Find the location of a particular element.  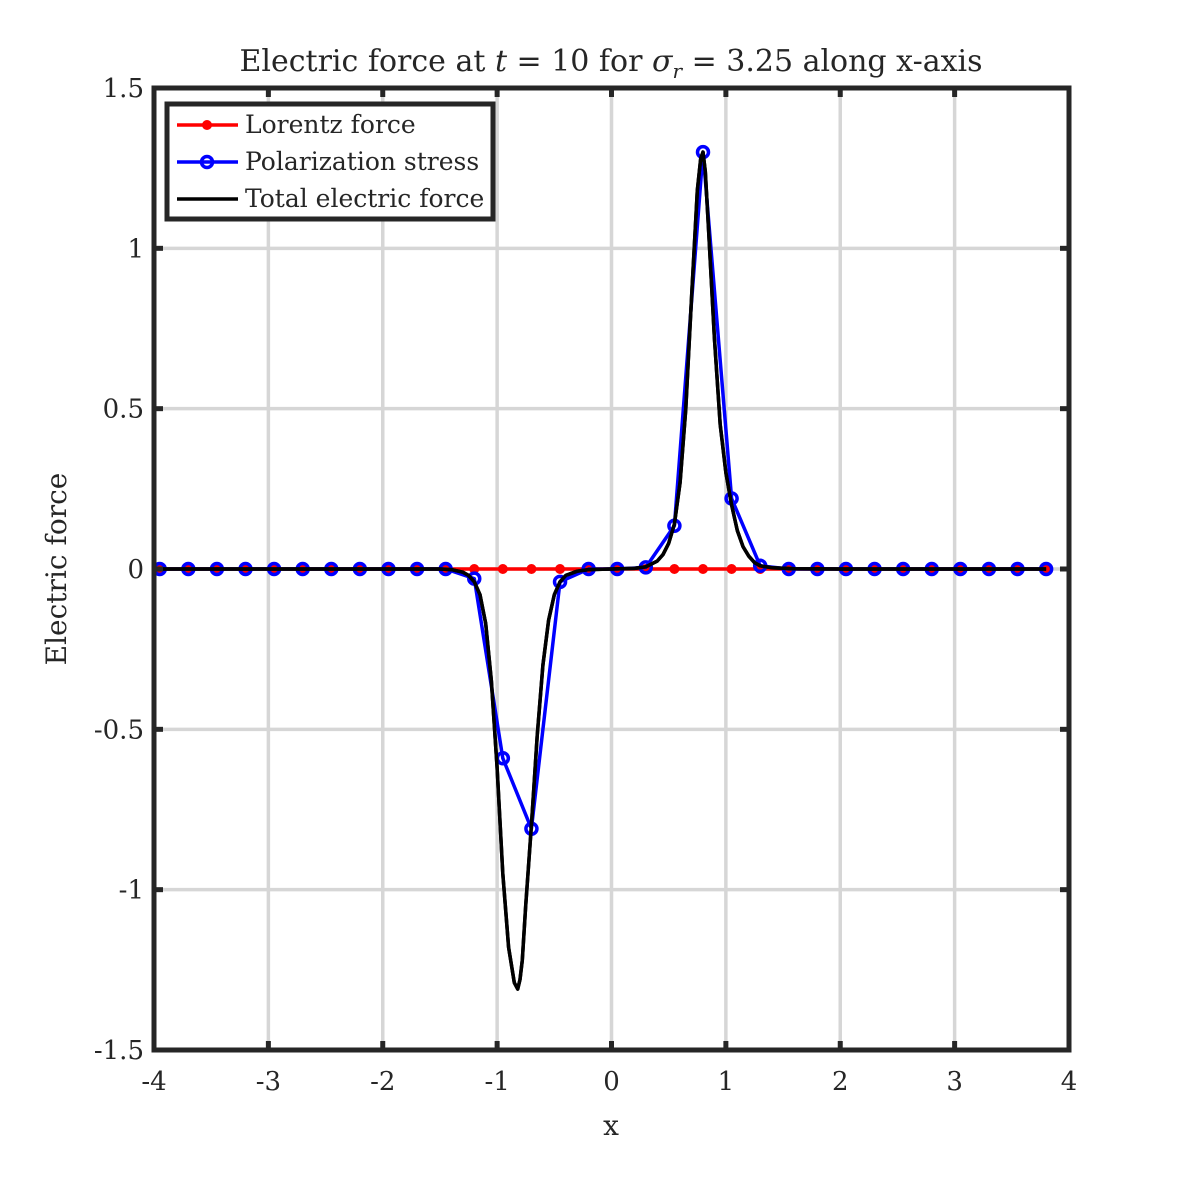

legend-item: Total electric force is located at coordinates (330, 198).